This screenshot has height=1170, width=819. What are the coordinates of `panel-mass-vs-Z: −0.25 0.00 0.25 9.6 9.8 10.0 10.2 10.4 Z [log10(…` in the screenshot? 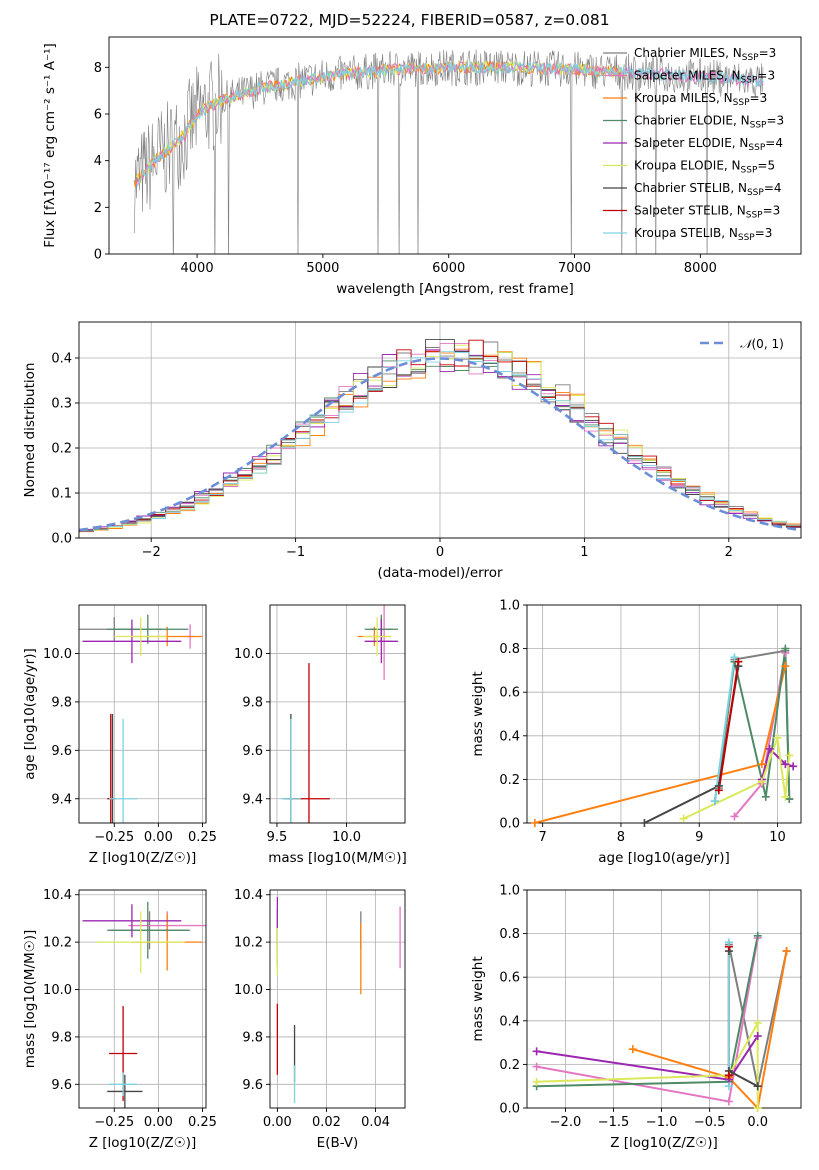 It's located at (119, 1019).